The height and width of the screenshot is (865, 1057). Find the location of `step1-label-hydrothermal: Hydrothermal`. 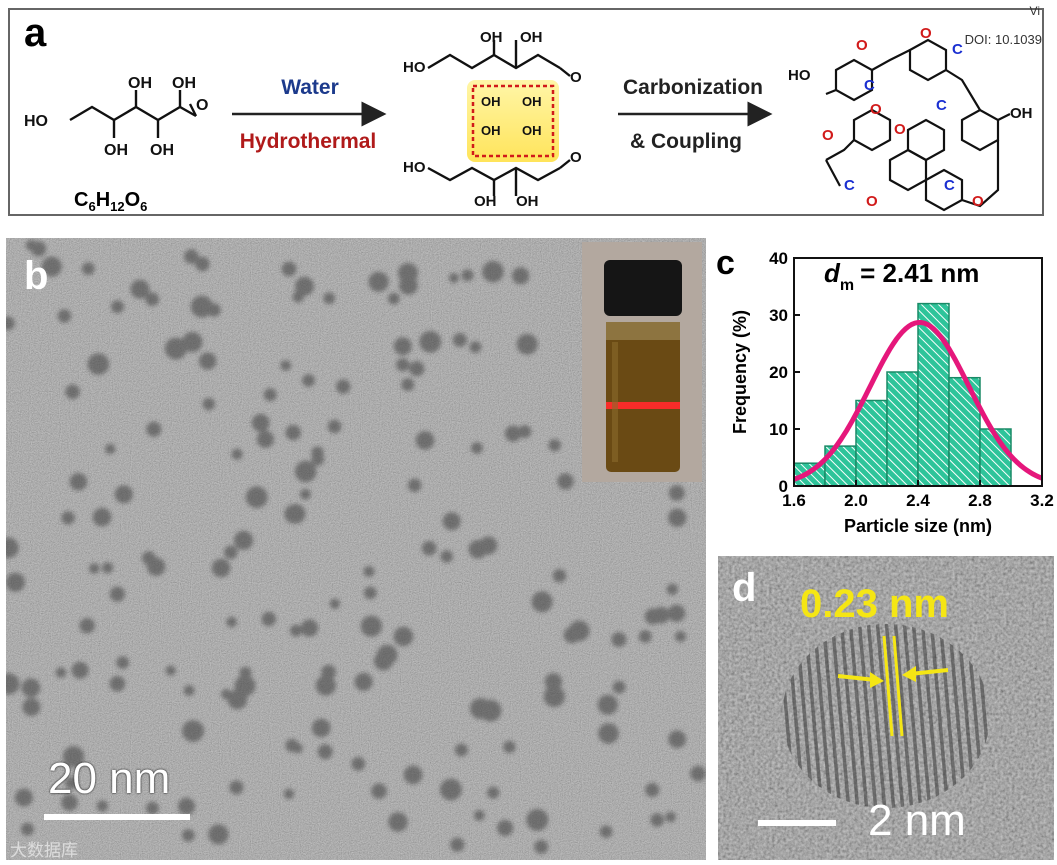

step1-label-hydrothermal: Hydrothermal is located at coordinates (308, 141).